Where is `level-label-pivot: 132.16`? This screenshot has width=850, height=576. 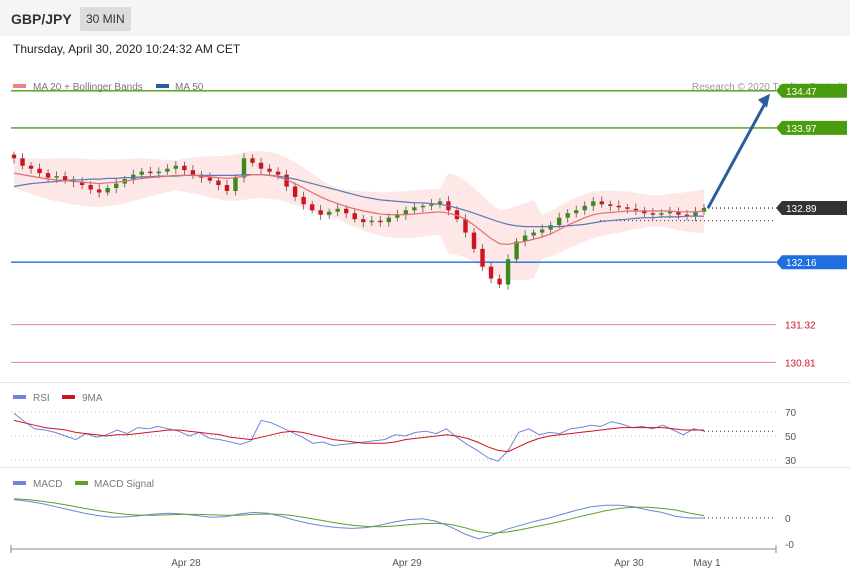 level-label-pivot: 132.16 is located at coordinates (801, 263).